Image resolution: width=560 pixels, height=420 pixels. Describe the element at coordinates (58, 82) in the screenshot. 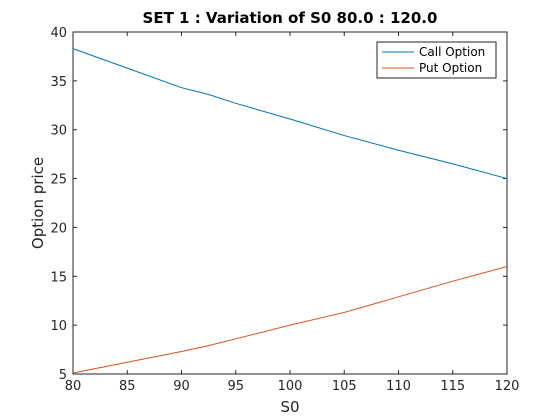

I see `y-tick-label: 35` at that location.